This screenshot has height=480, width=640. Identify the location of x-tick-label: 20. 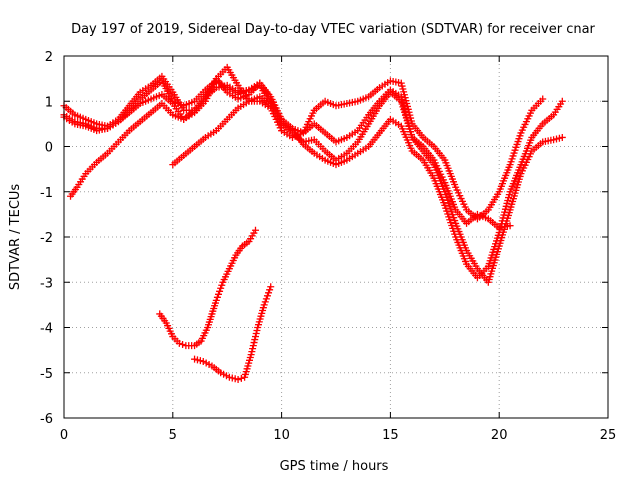
(499, 435).